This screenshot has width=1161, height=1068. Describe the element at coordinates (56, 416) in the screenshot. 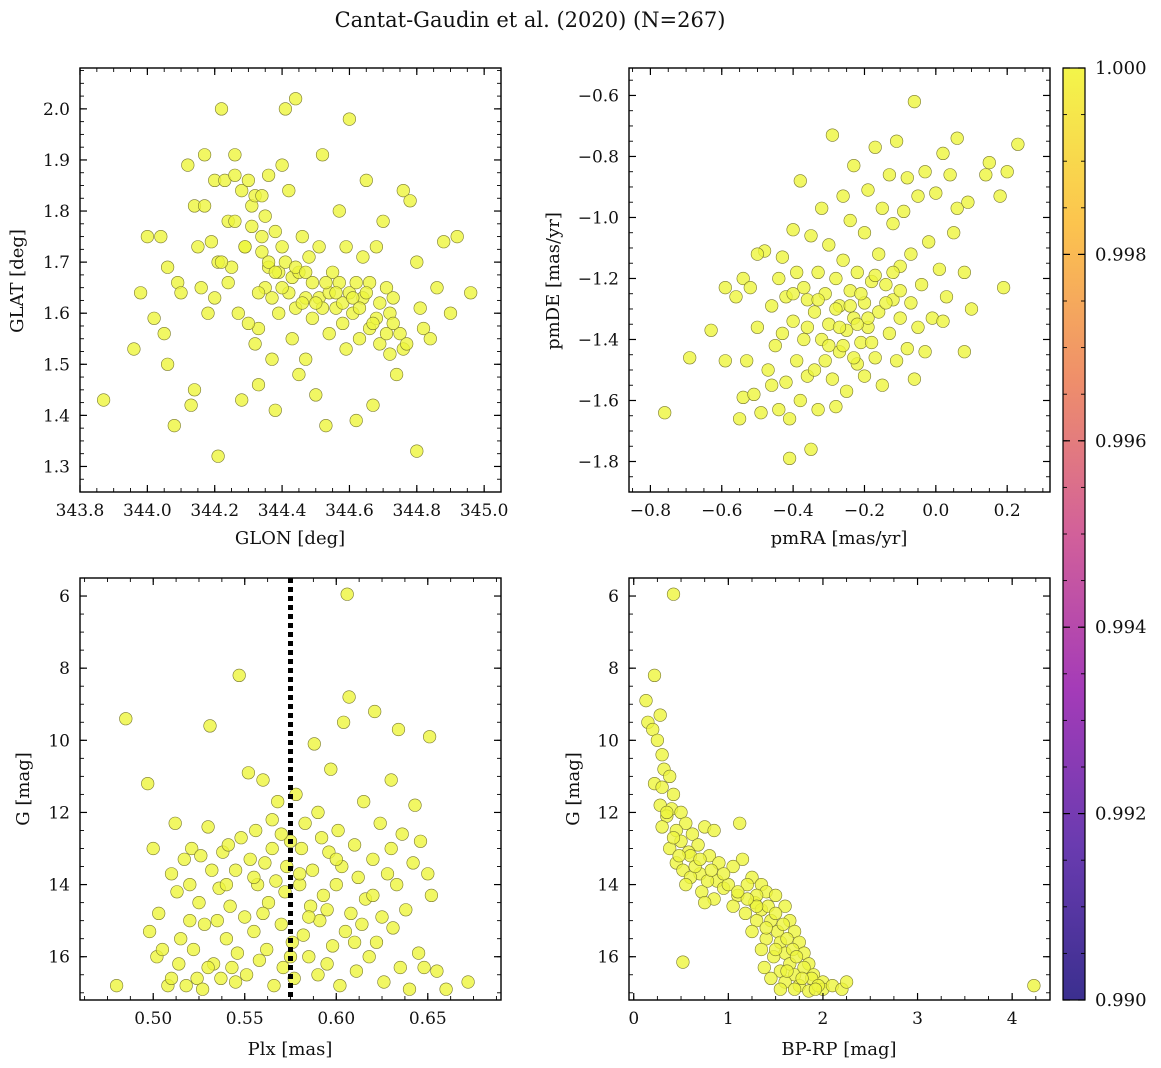

I see `y-tick-label: 1.4` at that location.